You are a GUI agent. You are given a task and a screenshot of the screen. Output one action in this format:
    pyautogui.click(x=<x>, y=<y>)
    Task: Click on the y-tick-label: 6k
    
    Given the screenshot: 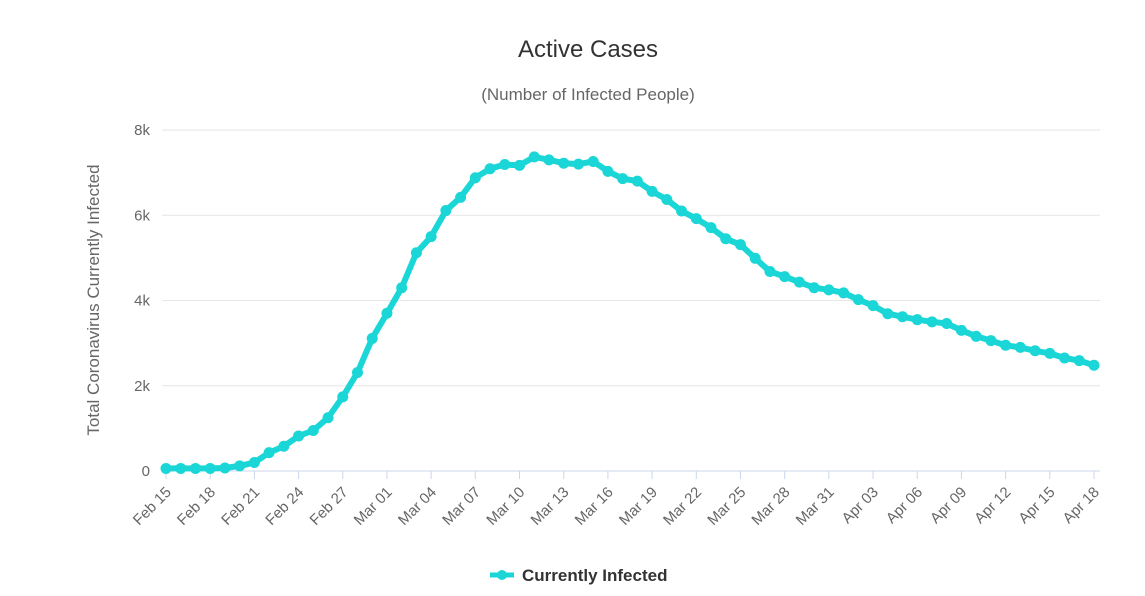 What is the action you would take?
    pyautogui.click(x=142, y=215)
    